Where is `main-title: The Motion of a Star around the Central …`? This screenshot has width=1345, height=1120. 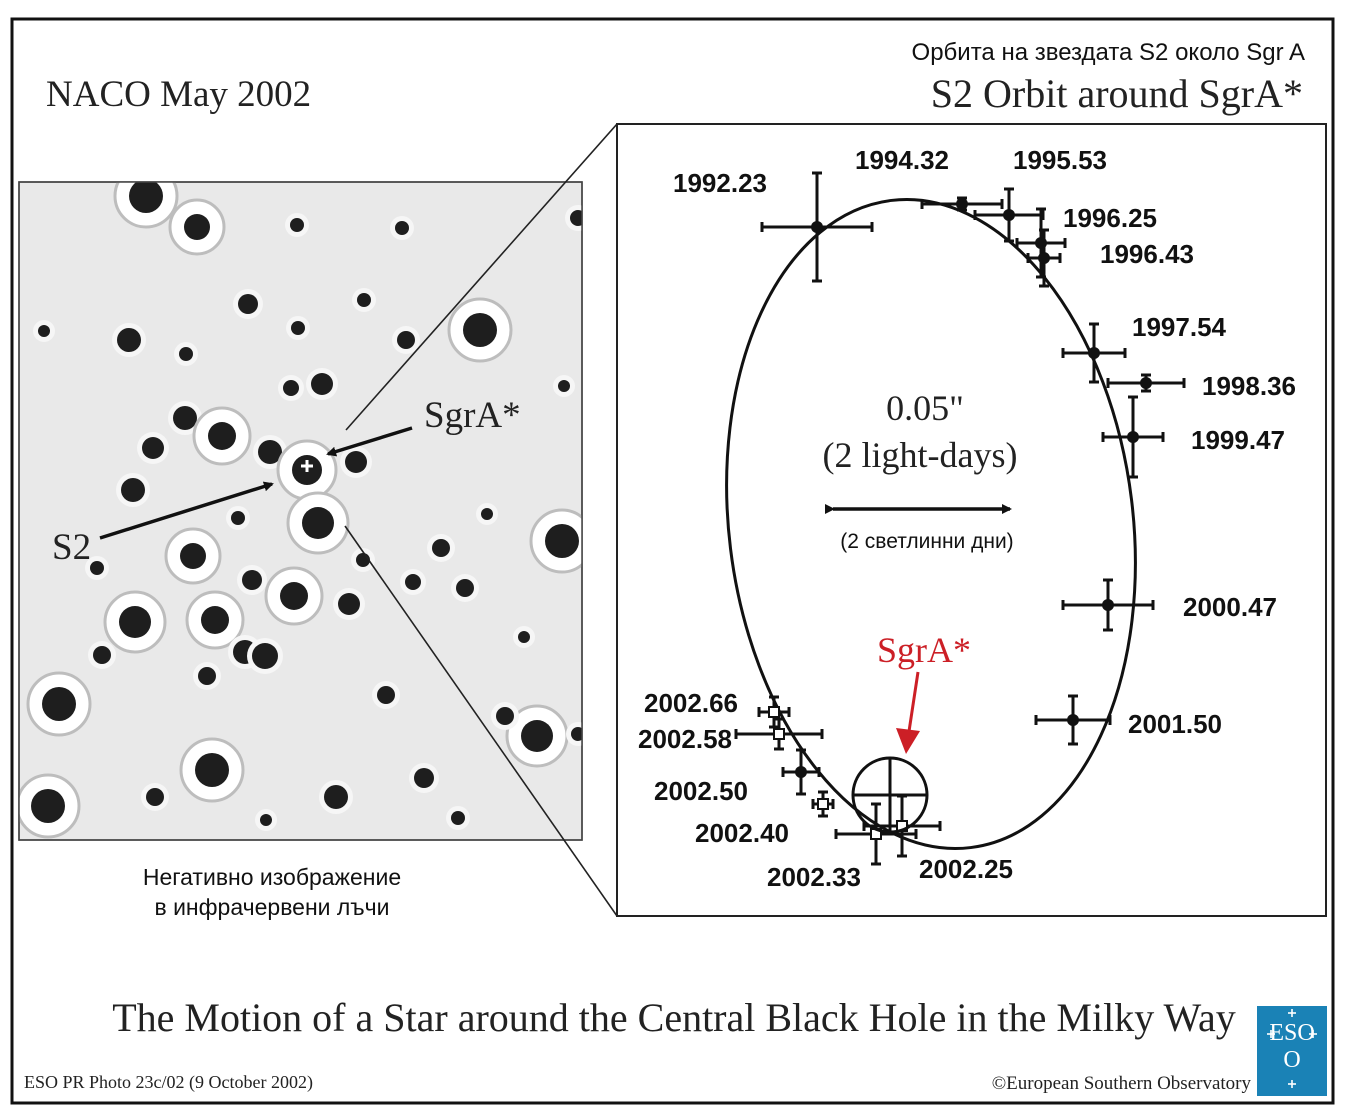
main-title: The Motion of a Star around the Central … is located at coordinates (674, 1017).